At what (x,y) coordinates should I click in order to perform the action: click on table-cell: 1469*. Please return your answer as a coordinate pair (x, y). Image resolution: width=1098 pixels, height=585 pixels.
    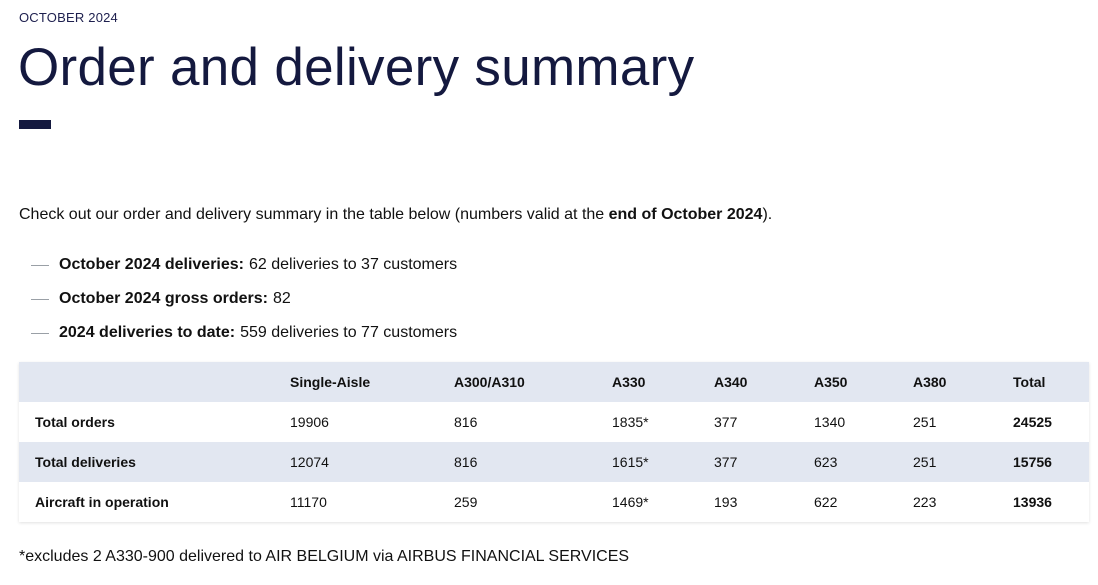
    Looking at the image, I should click on (630, 502).